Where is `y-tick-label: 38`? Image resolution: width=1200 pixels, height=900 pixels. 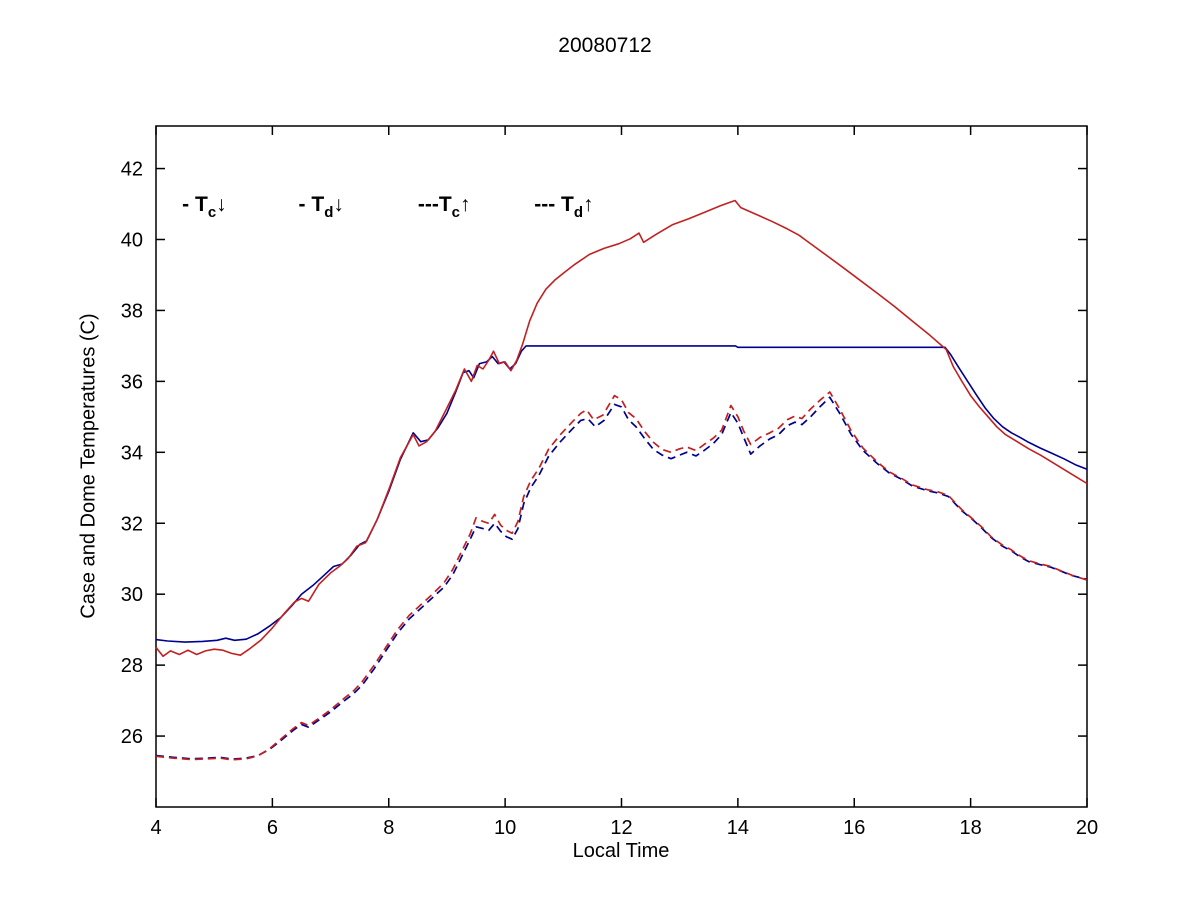 y-tick-label: 38 is located at coordinates (132, 311).